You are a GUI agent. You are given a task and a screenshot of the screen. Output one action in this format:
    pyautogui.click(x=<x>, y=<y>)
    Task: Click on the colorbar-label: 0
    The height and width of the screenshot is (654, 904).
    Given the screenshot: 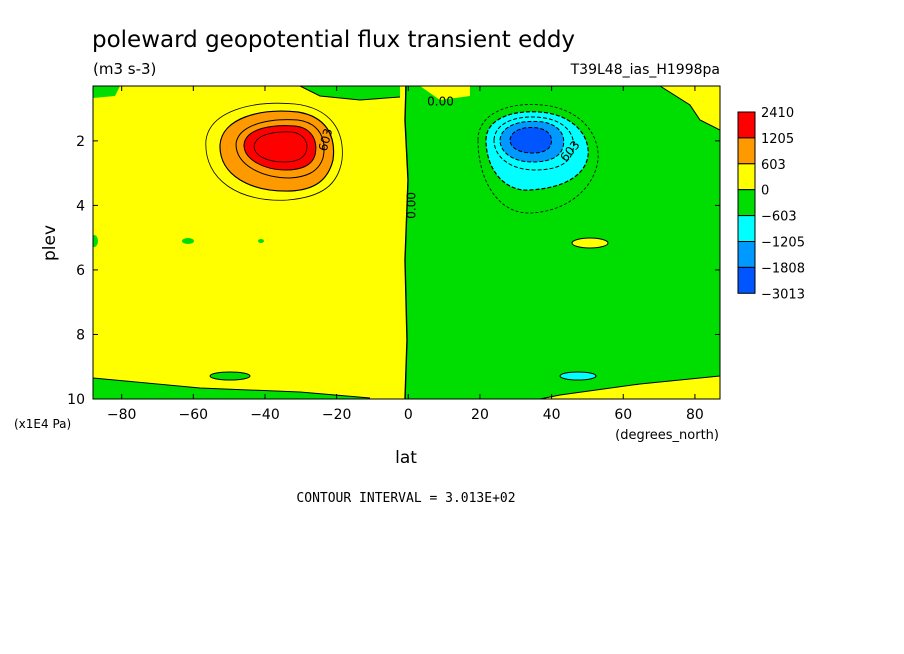 What is the action you would take?
    pyautogui.click(x=765, y=191)
    